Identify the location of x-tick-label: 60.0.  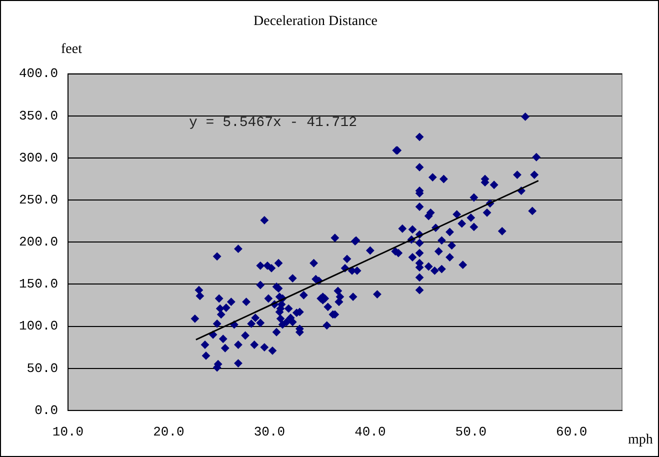
(572, 432).